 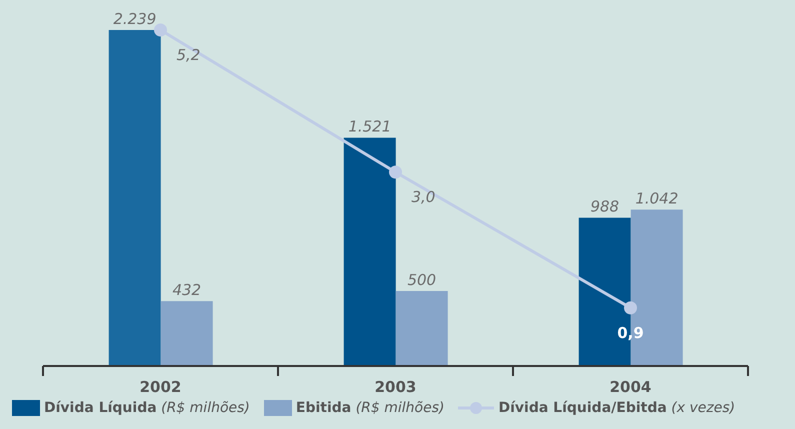 I want to click on legend-label: Ebitida (R$ milhões), so click(x=370, y=408).